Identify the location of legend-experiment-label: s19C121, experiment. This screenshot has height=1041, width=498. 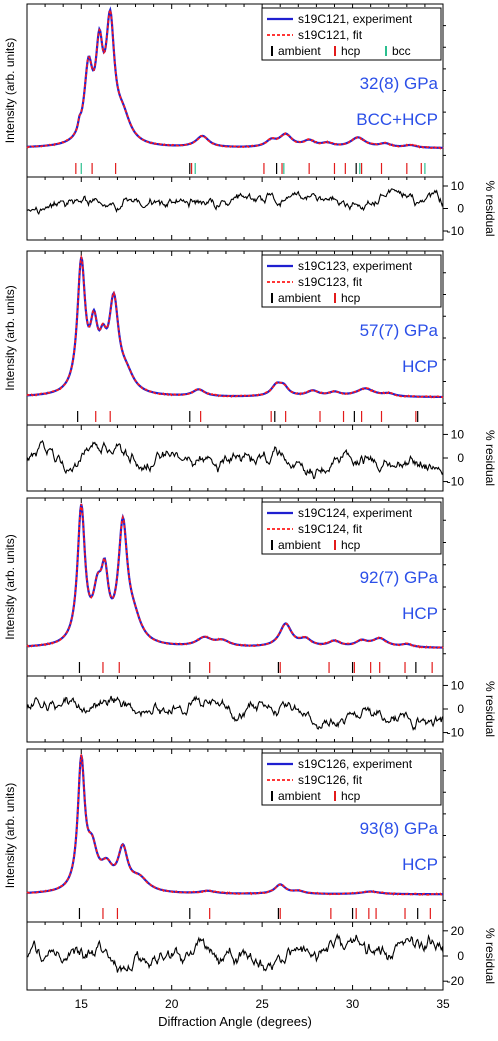
(355, 19).